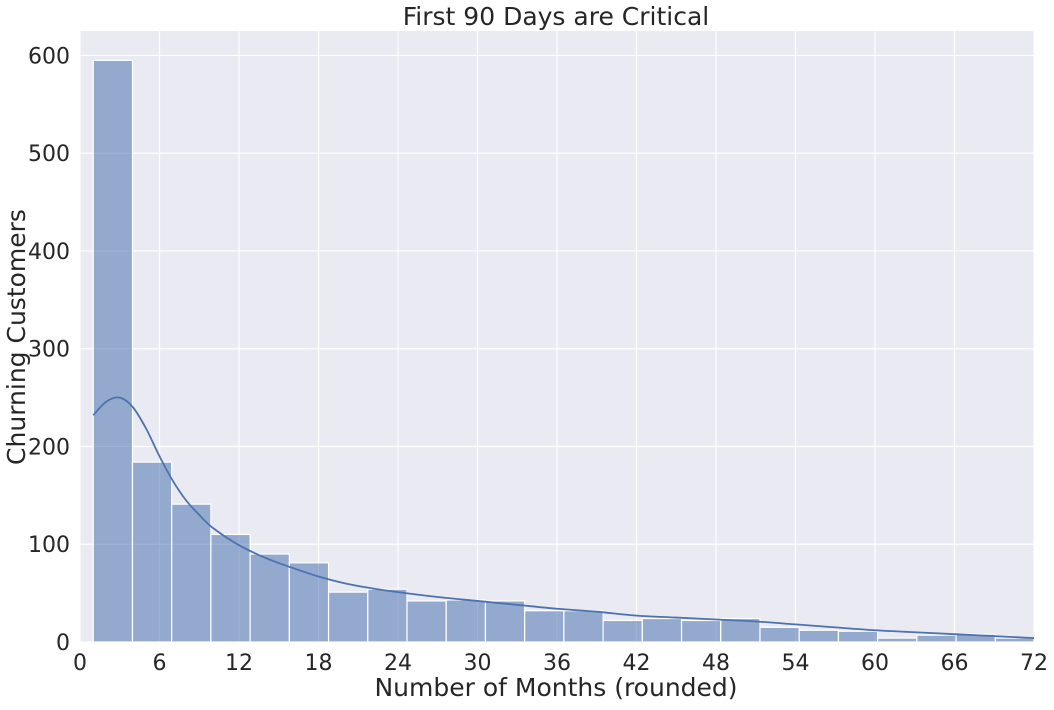  What do you see at coordinates (955, 663) in the screenshot?
I see `x-tick-label: 66` at bounding box center [955, 663].